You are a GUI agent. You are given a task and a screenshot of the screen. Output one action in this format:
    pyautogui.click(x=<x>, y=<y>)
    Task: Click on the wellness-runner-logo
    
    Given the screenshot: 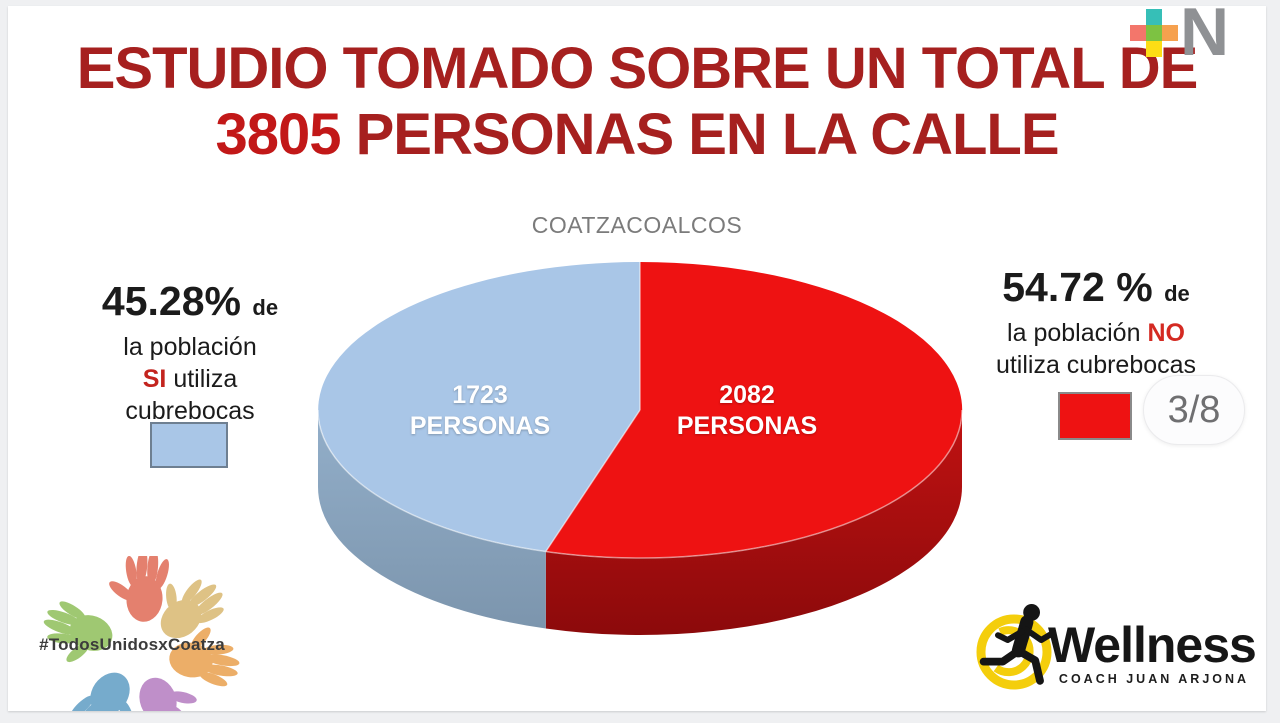 What is the action you would take?
    pyautogui.click(x=1016, y=647)
    